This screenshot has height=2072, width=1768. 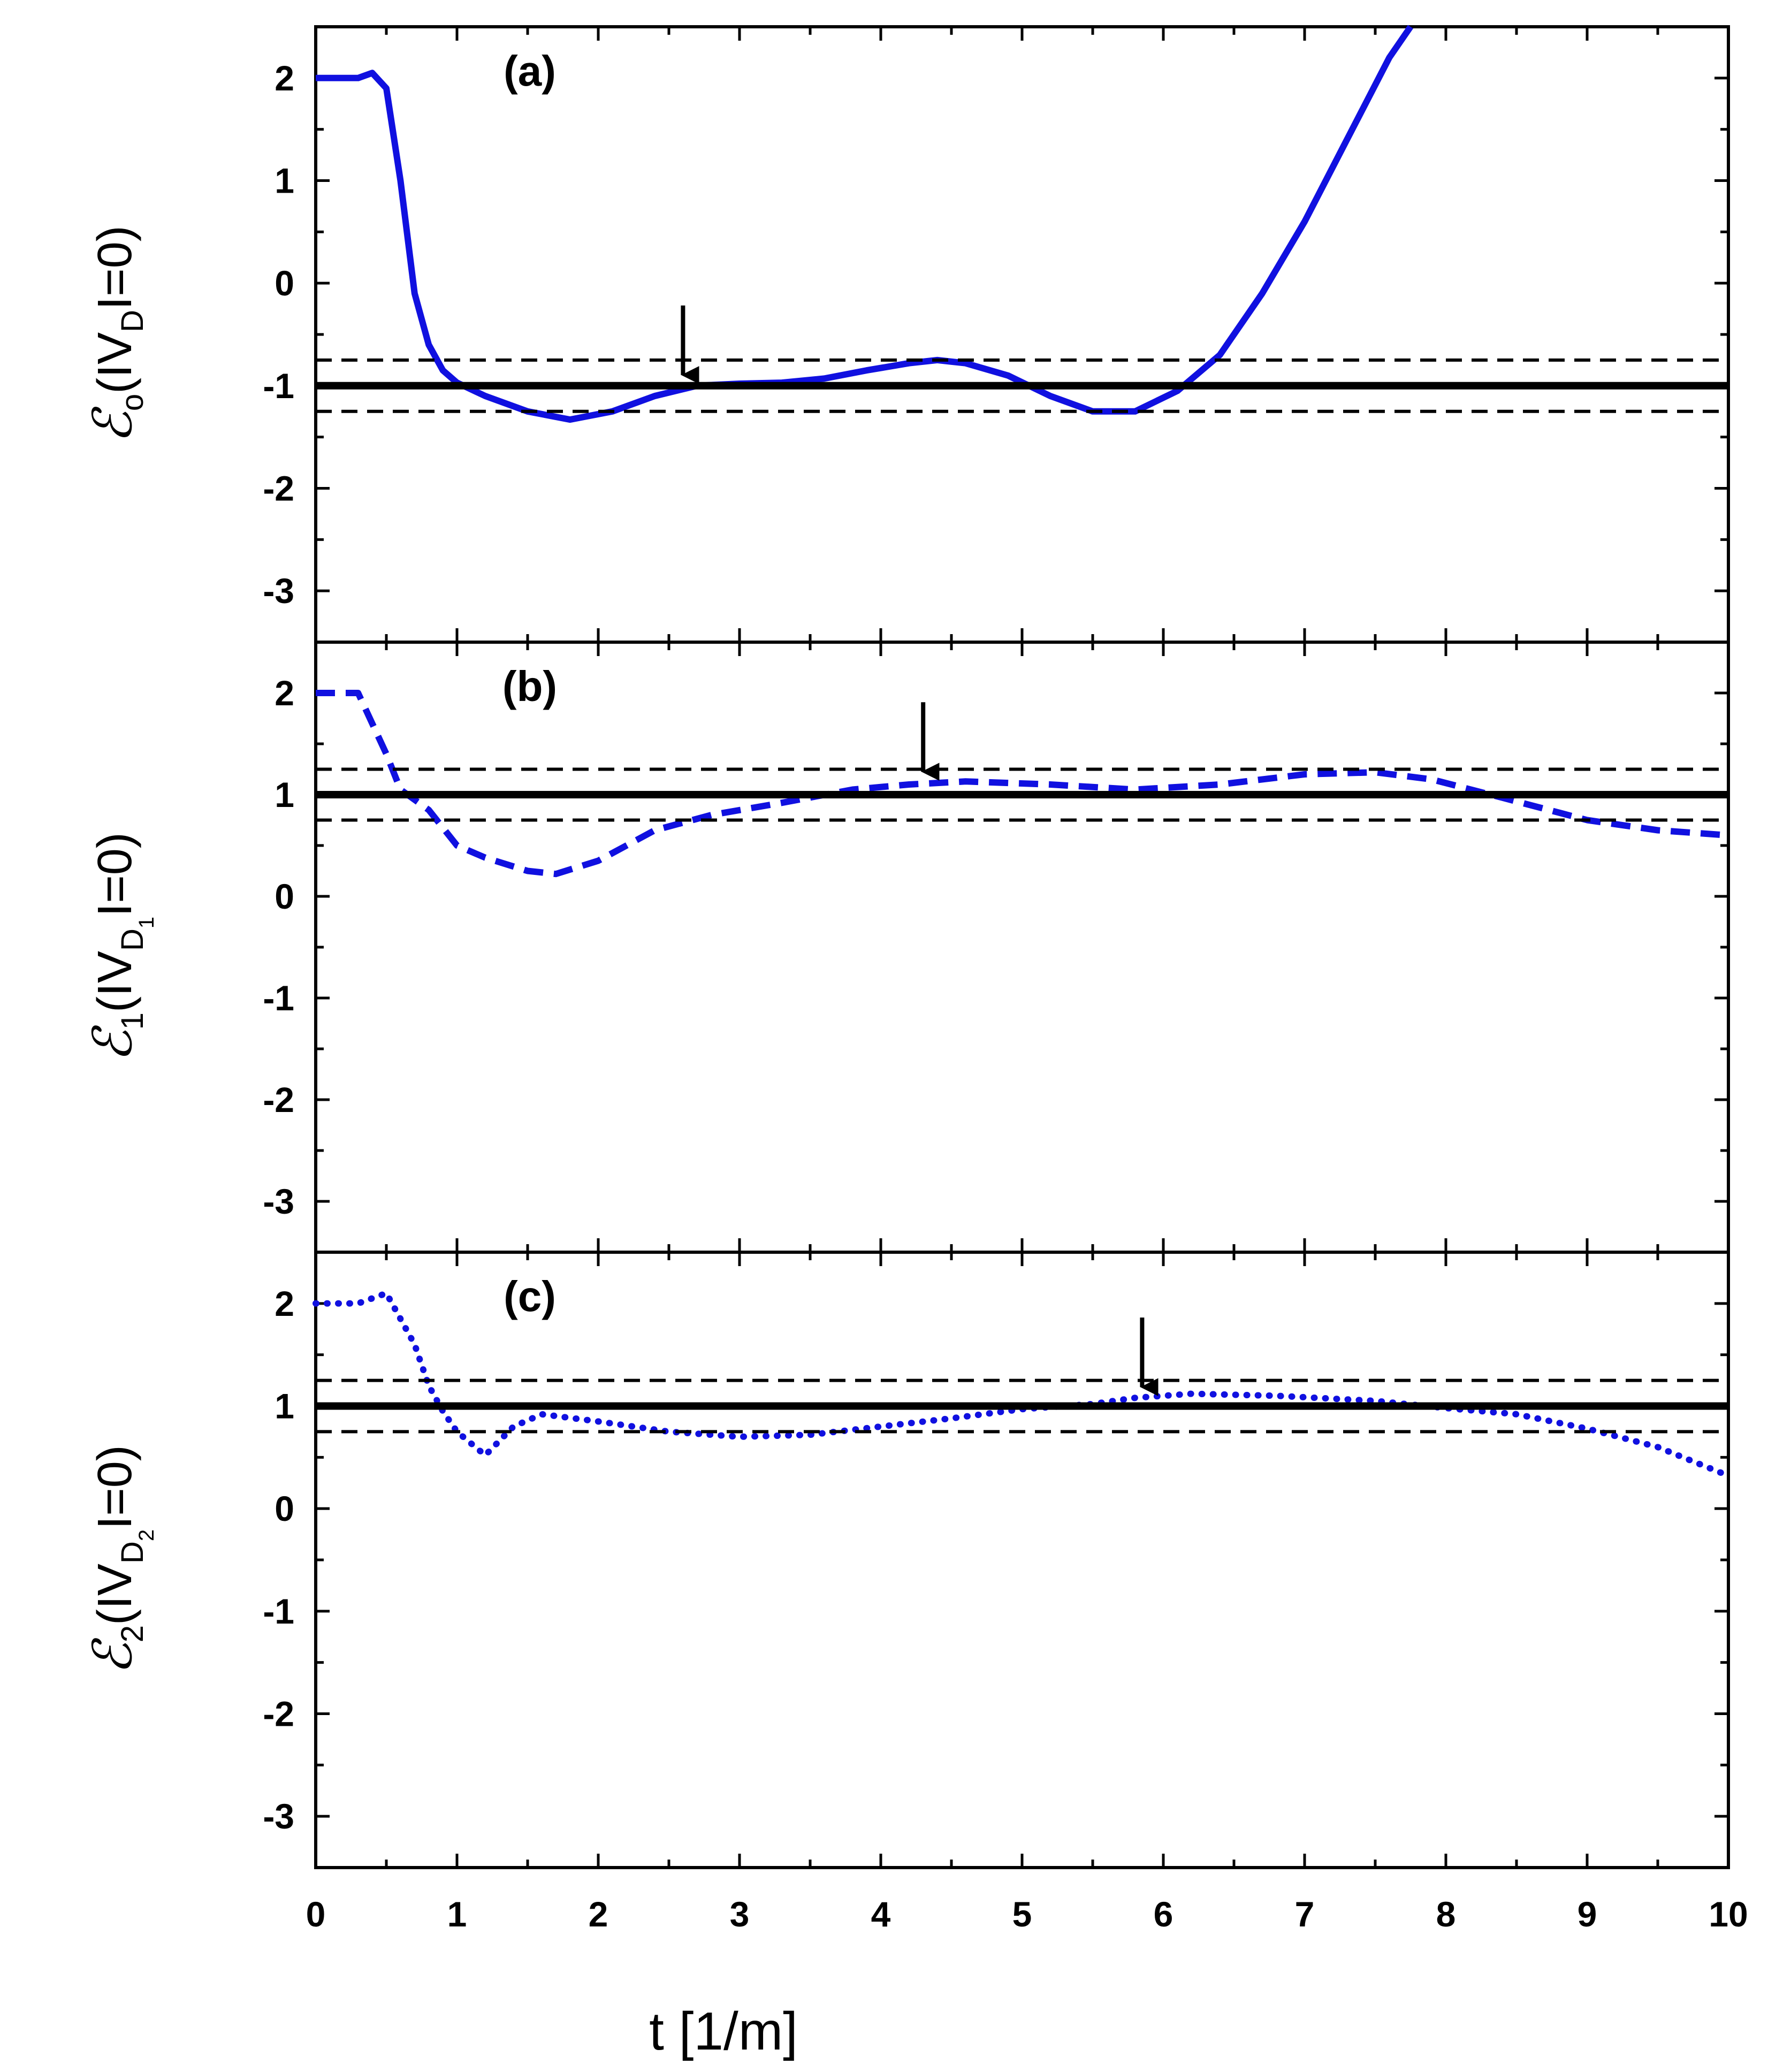 What do you see at coordinates (1588, 1914) in the screenshot?
I see `x-tick-label: 9` at bounding box center [1588, 1914].